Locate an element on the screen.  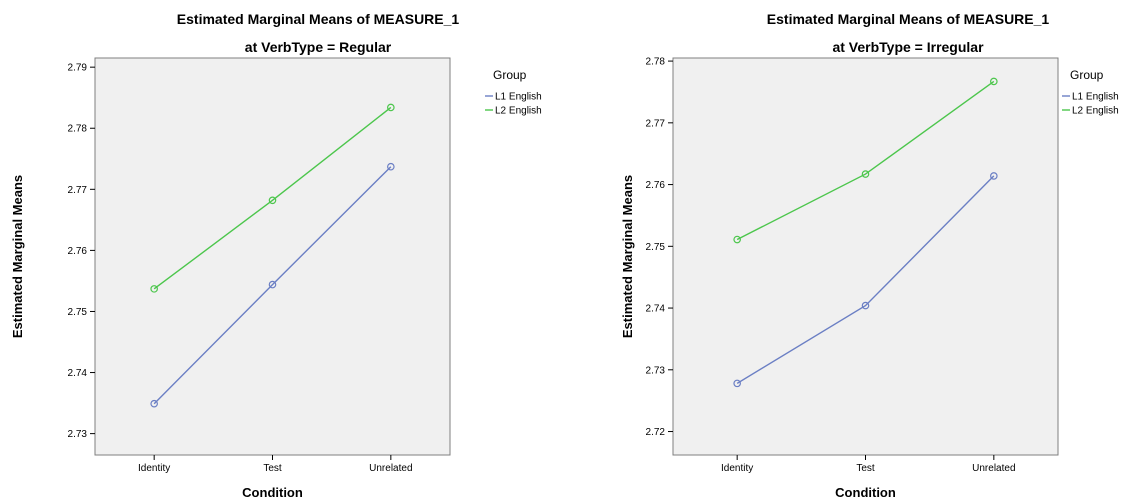
chart-subtitle: at VerbType = Regular is located at coordinates (318, 47).